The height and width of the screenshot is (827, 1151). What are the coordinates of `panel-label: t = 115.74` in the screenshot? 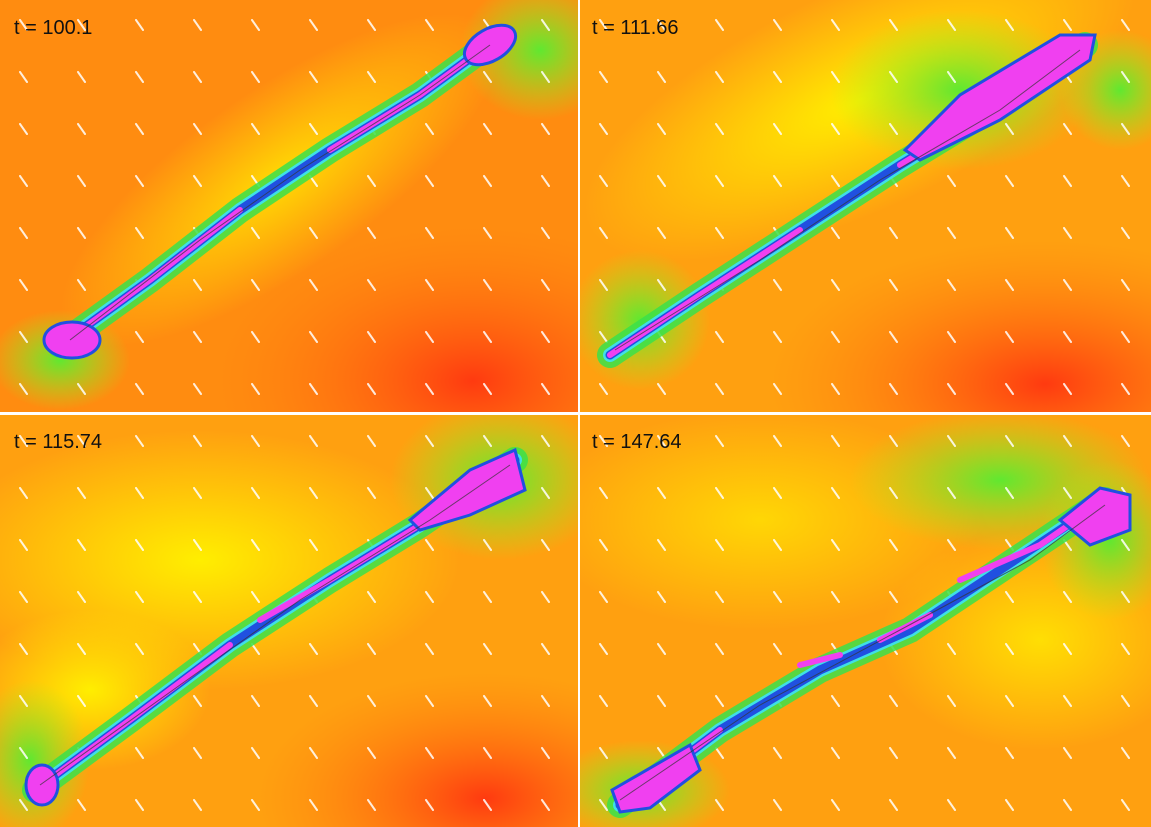 It's located at (58, 442).